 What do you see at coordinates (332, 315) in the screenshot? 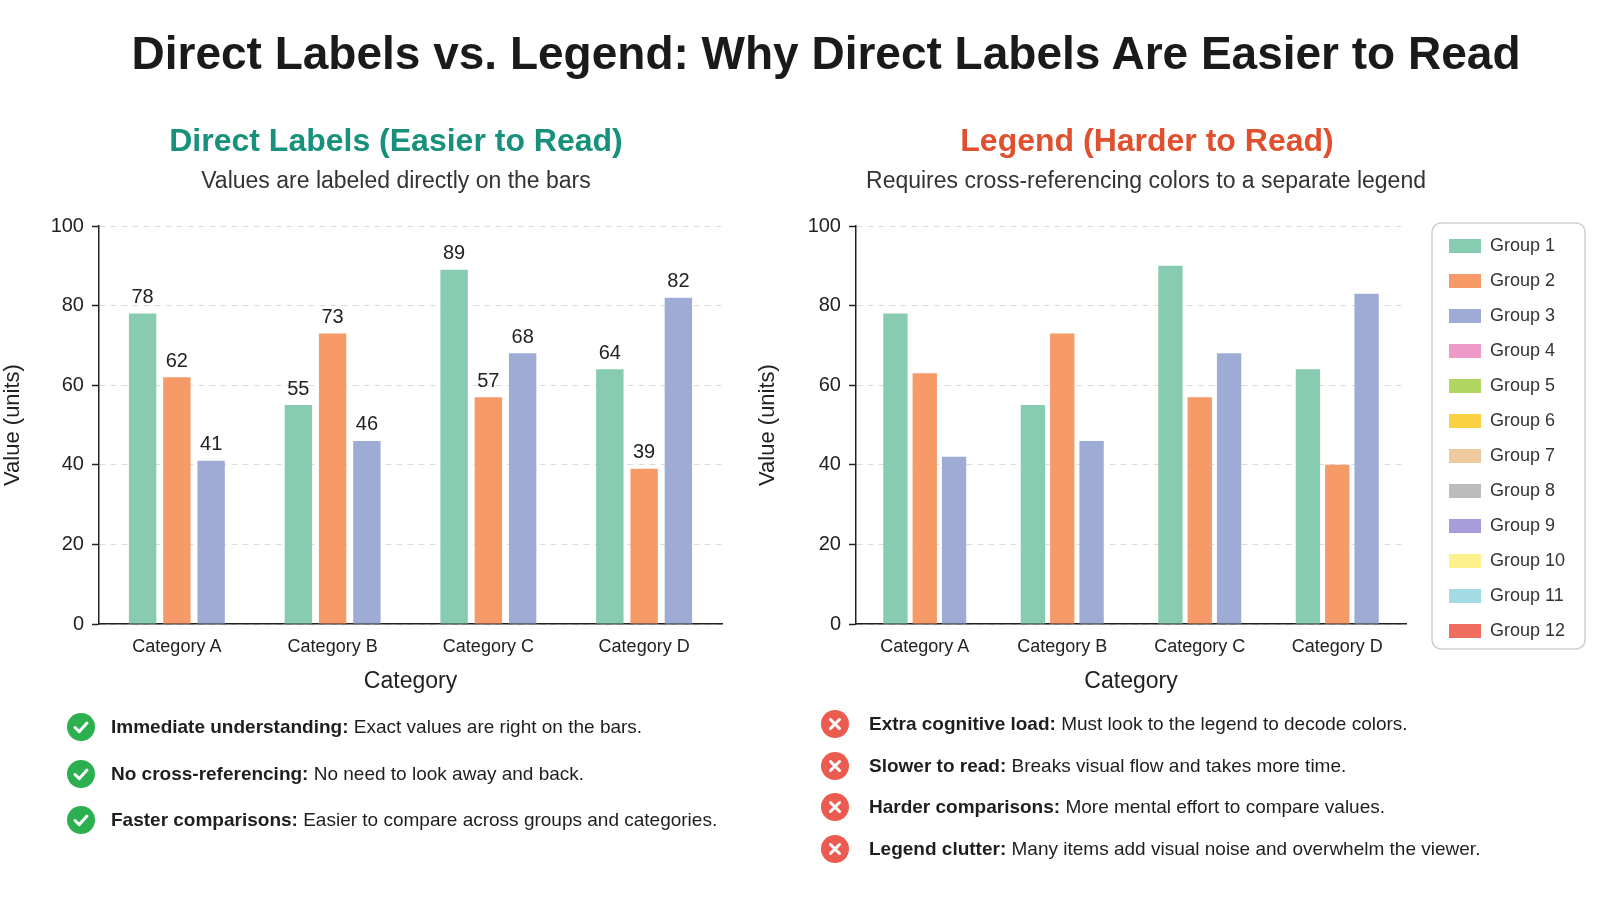
I see `data-label: 73` at bounding box center [332, 315].